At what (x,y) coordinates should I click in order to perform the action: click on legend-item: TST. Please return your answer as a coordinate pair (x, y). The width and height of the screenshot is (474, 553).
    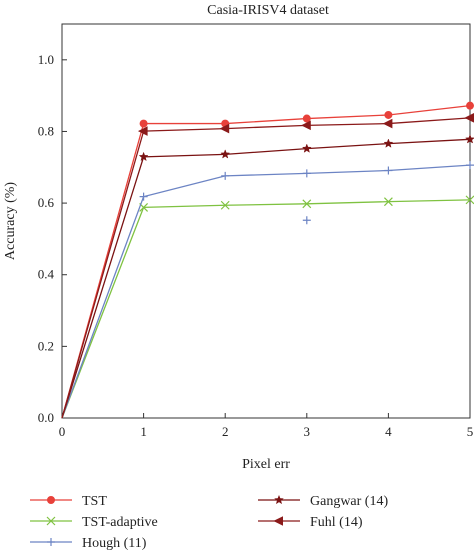
    Looking at the image, I should click on (68, 501).